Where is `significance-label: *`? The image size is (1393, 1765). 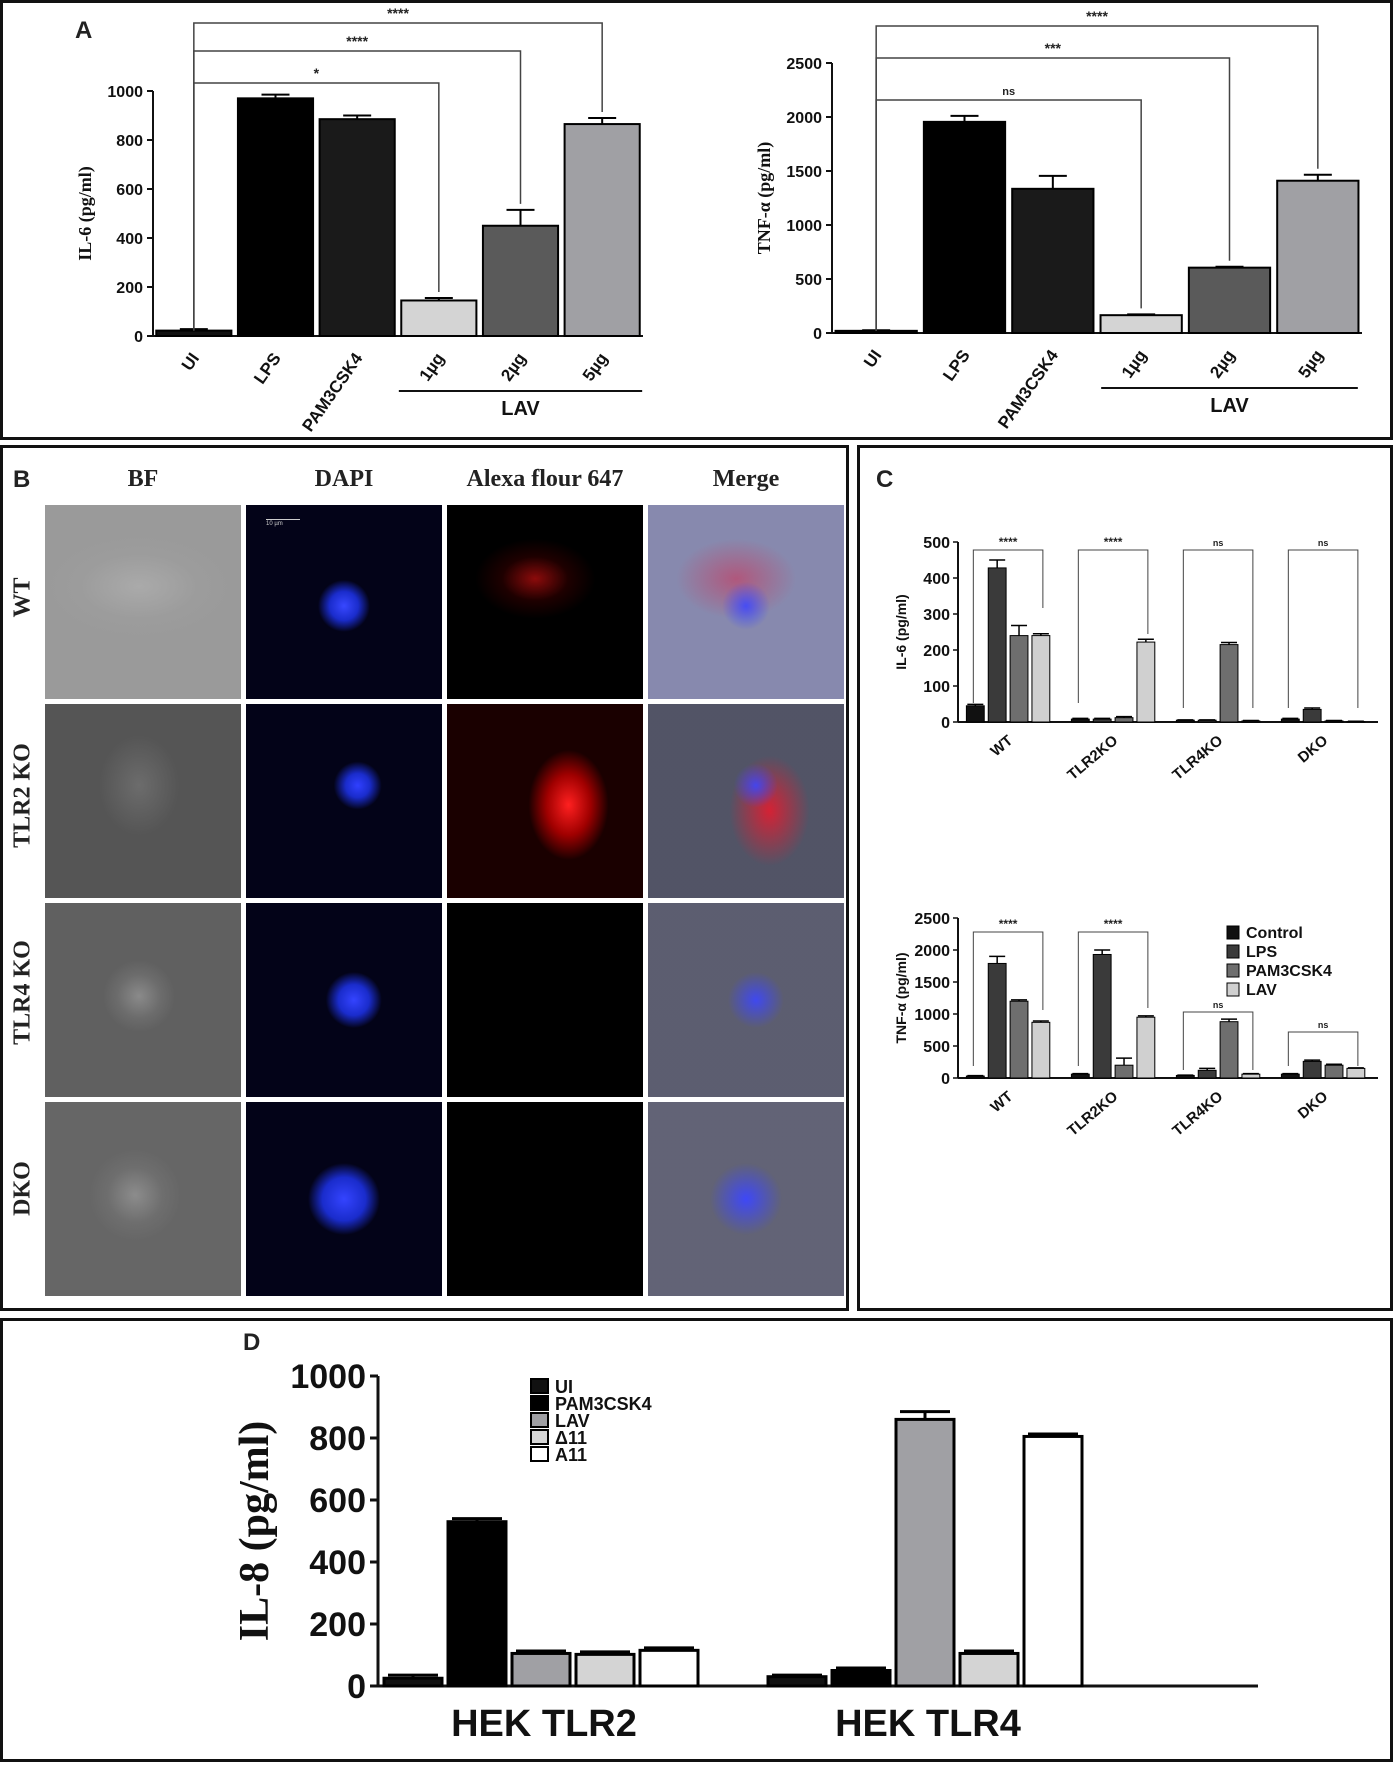
significance-label: * is located at coordinates (317, 73).